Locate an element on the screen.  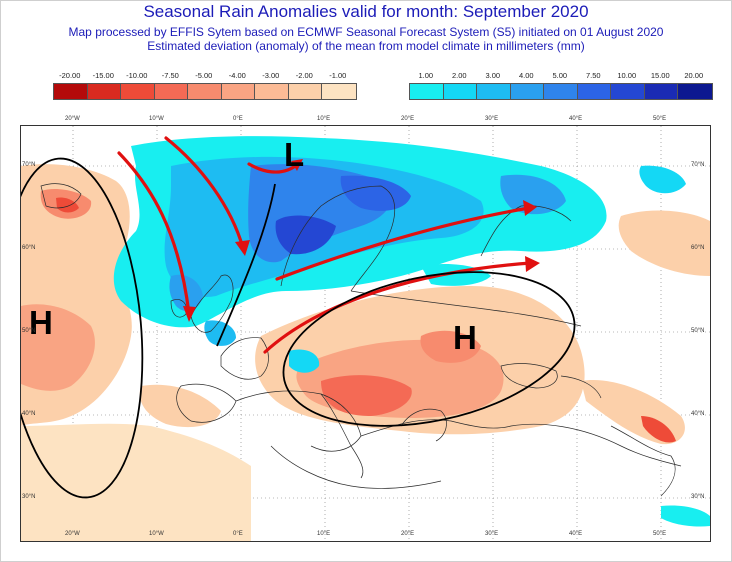
legend-negative-colorbar is located at coordinates (205, 91).